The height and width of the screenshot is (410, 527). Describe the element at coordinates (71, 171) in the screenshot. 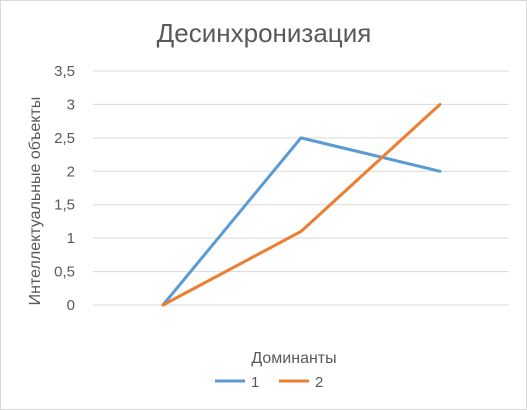

I see `y-tick-label: 2` at that location.